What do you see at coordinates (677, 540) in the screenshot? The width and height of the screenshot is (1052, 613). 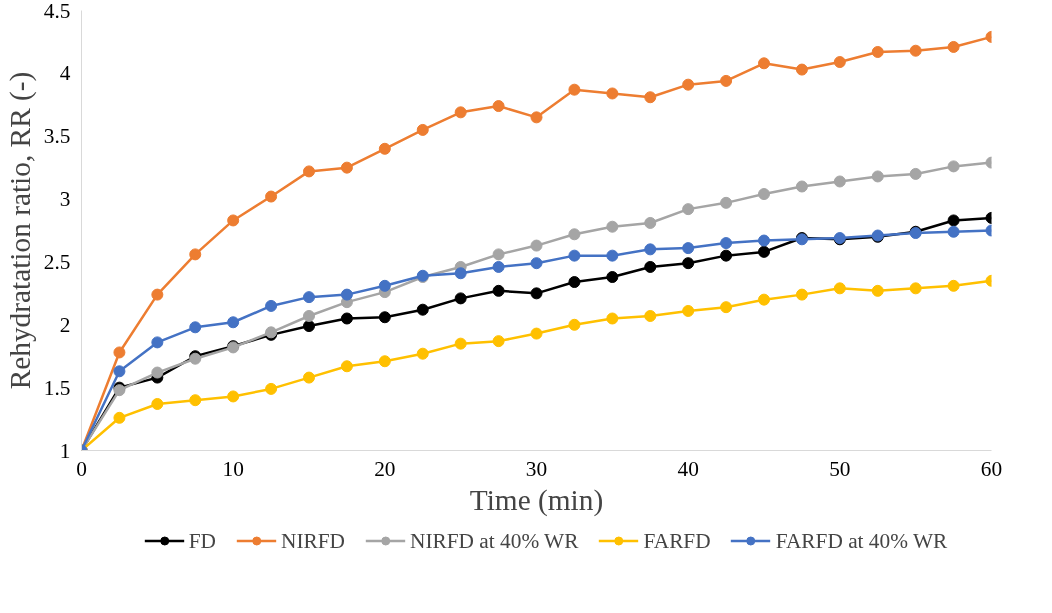 I see `legend-label: FARFD` at bounding box center [677, 540].